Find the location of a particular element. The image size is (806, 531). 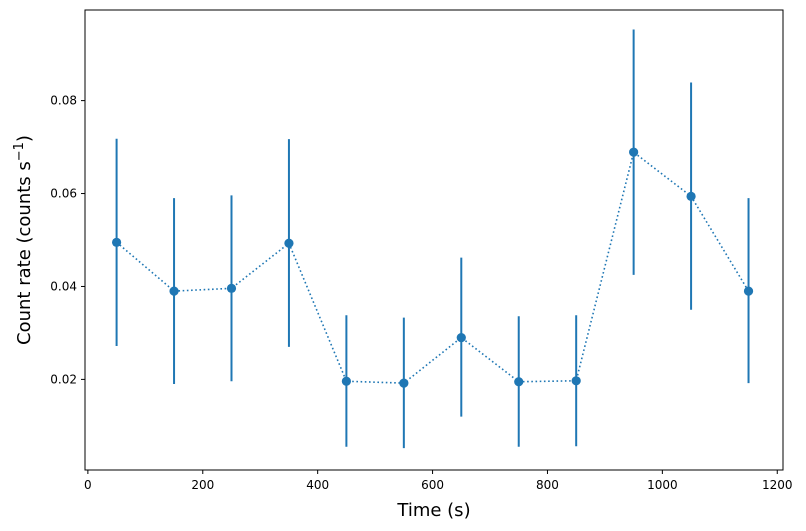

y-axis-label-exponent: −1 is located at coordinates (19, 151).